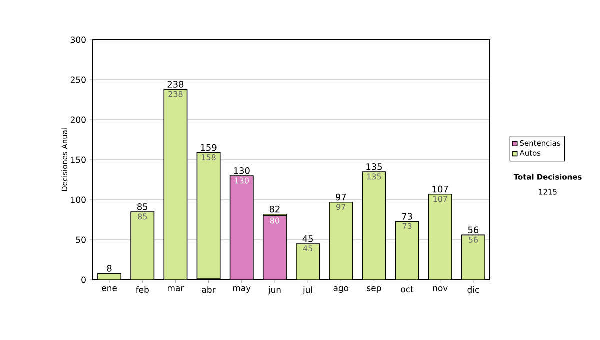 This screenshot has width=600, height=340. Describe the element at coordinates (78, 80) in the screenshot. I see `y-tick-label: 250` at that location.